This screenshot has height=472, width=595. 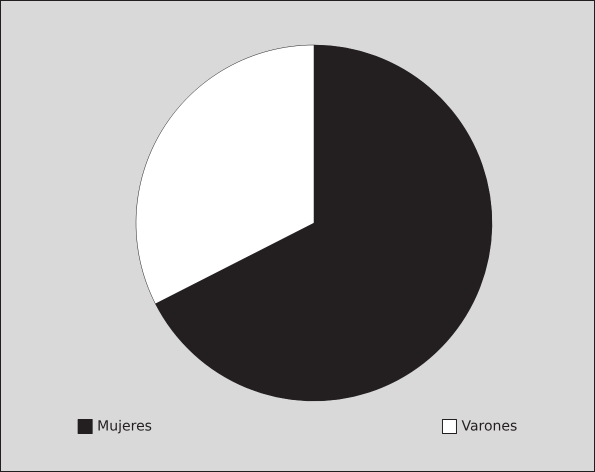 What do you see at coordinates (489, 426) in the screenshot?
I see `legend-label: Varones` at bounding box center [489, 426].